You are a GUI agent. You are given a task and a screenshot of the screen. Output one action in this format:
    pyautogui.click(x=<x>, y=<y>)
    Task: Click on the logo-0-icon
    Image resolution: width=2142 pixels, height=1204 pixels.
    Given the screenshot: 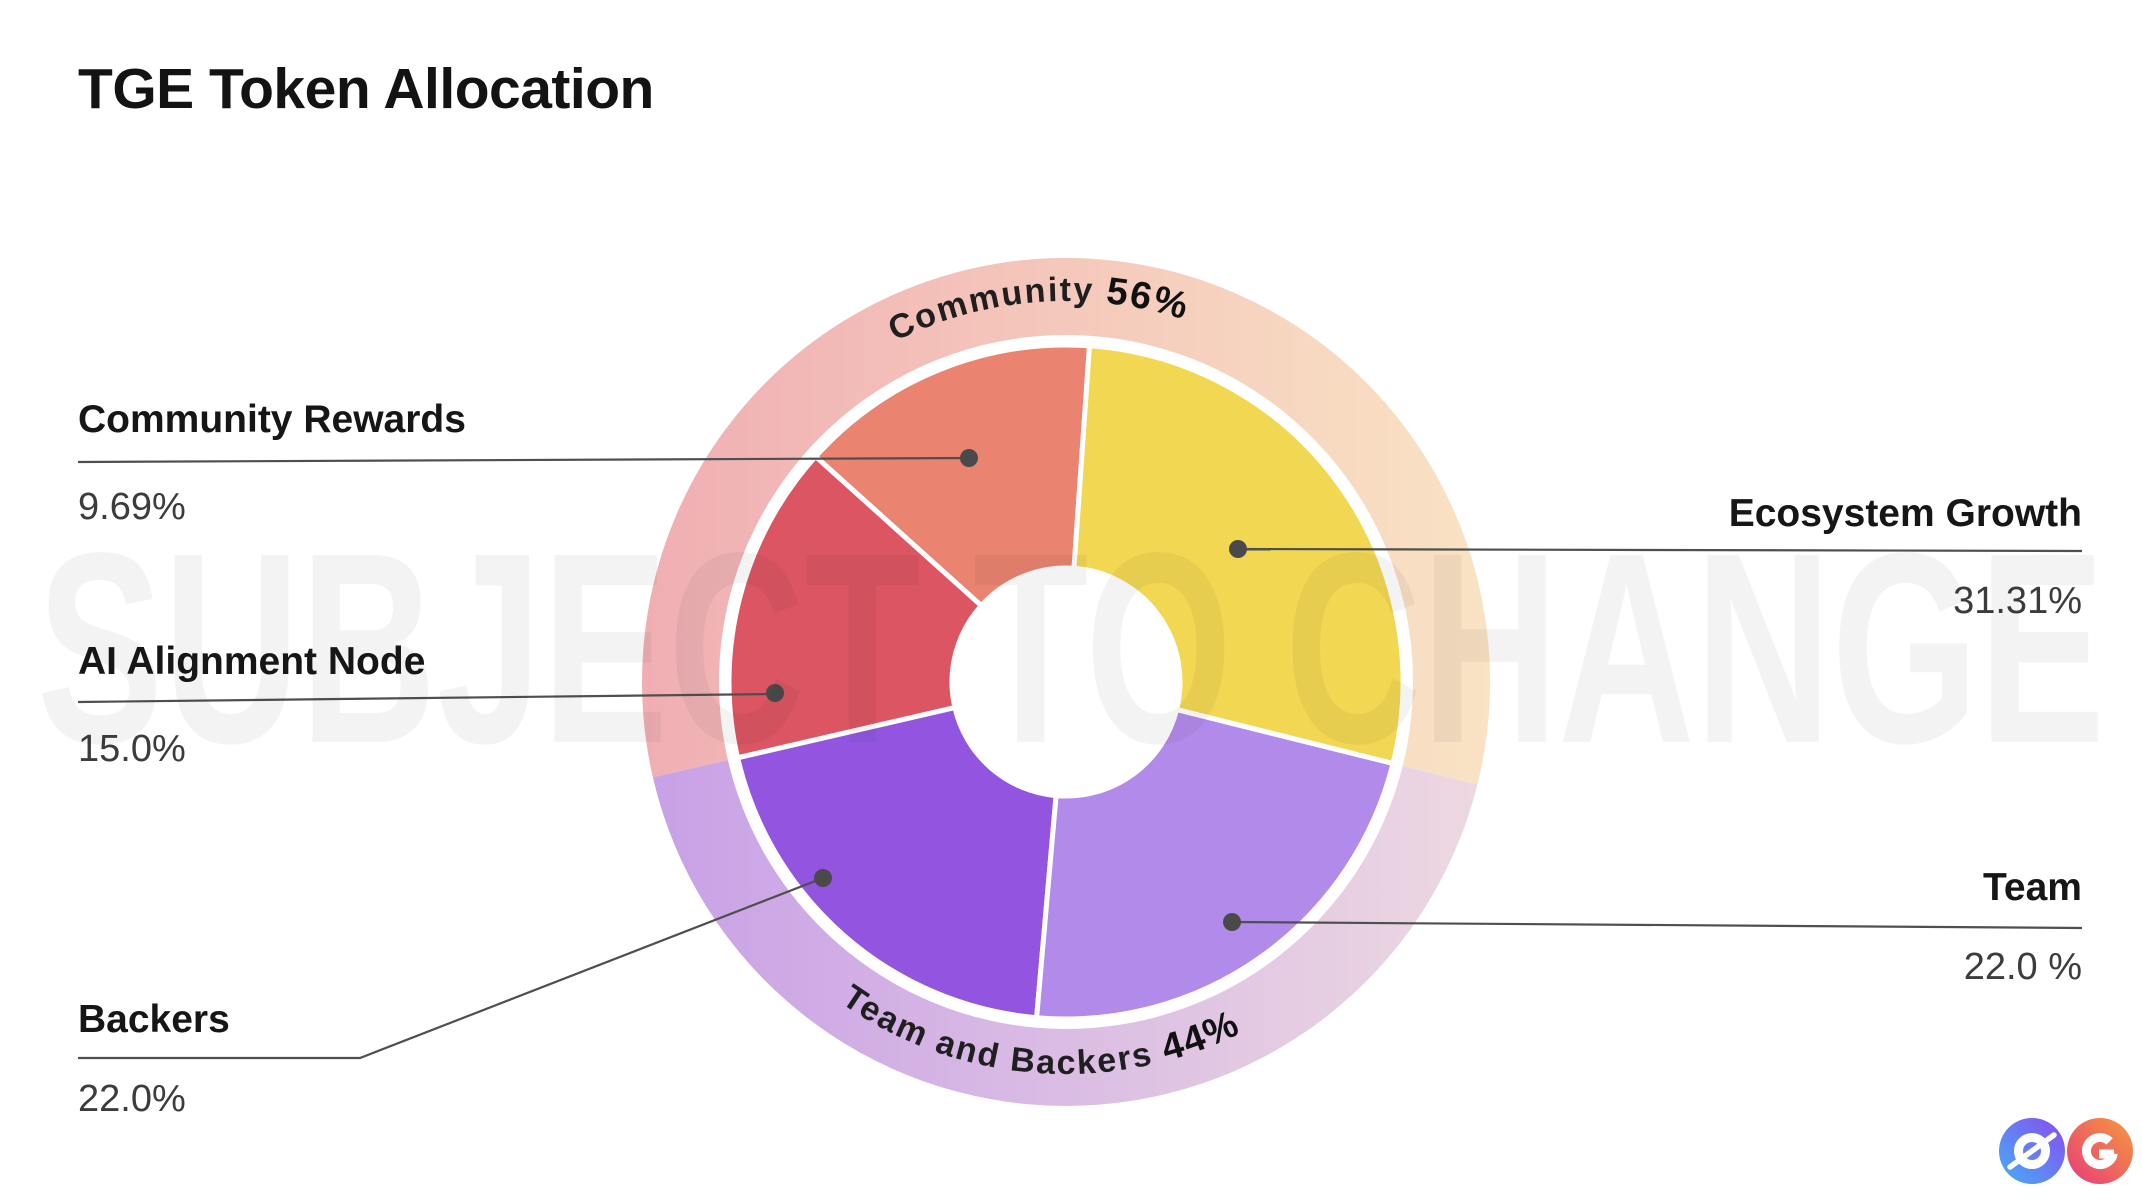 What is the action you would take?
    pyautogui.click(x=2032, y=1151)
    